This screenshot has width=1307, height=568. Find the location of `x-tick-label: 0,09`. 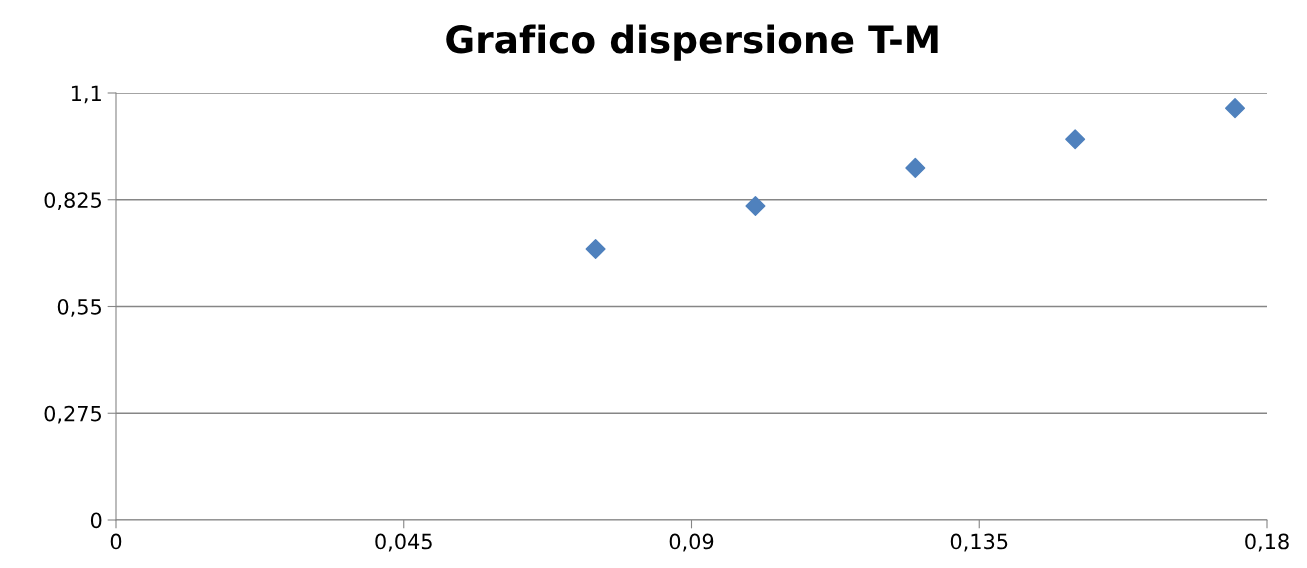

x-tick-label: 0,09 is located at coordinates (691, 542).